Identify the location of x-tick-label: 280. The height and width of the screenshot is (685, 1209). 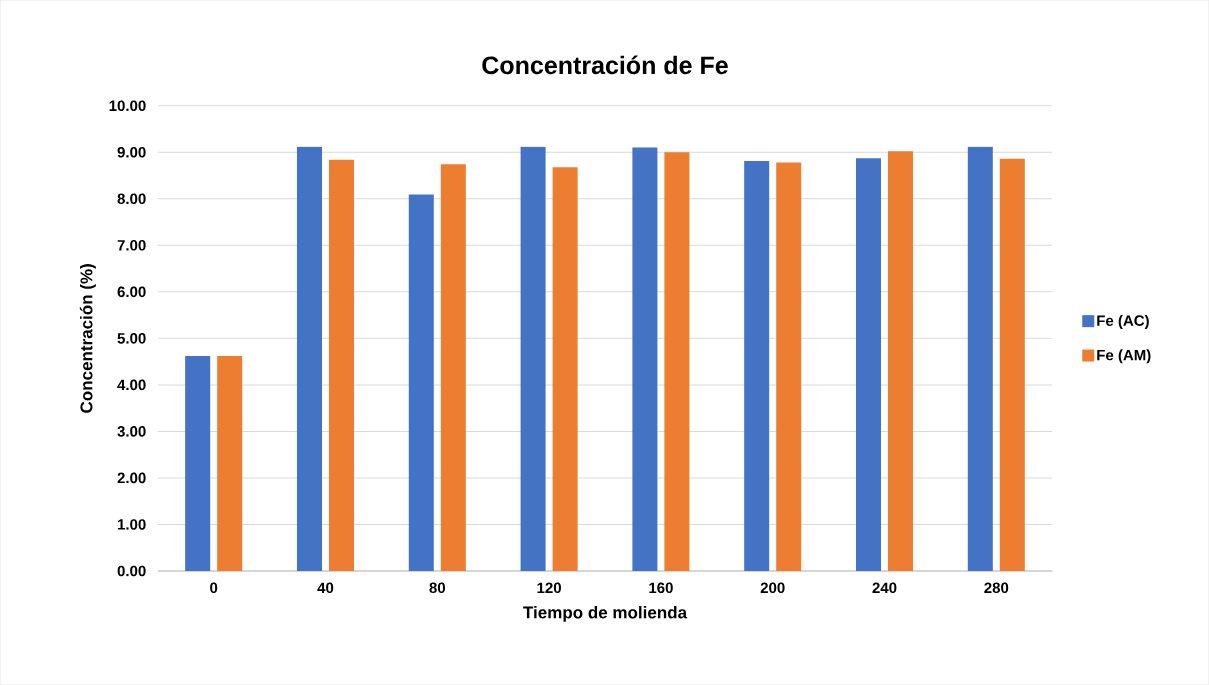
(996, 588).